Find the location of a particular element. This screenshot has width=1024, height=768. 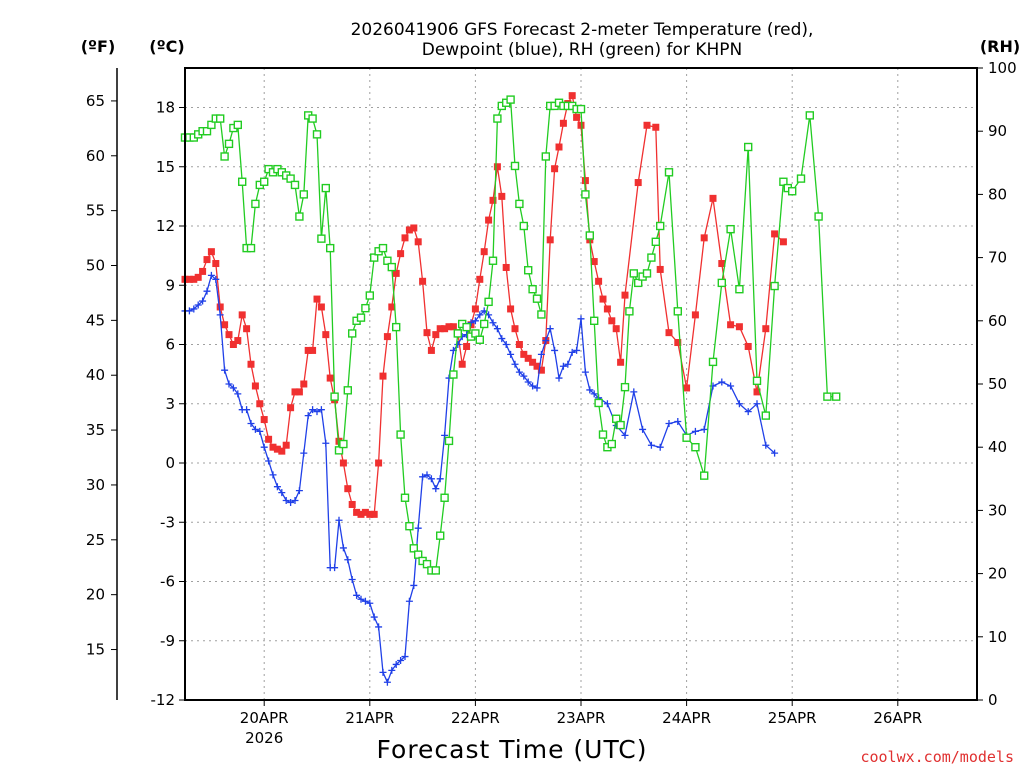

fahrenheit-tick-label: 40 is located at coordinates (95, 375).